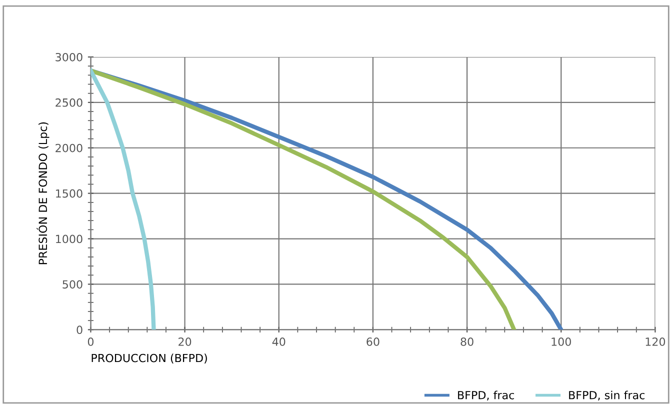 This screenshot has width=672, height=407. I want to click on y-tick-label: 500, so click(72, 284).